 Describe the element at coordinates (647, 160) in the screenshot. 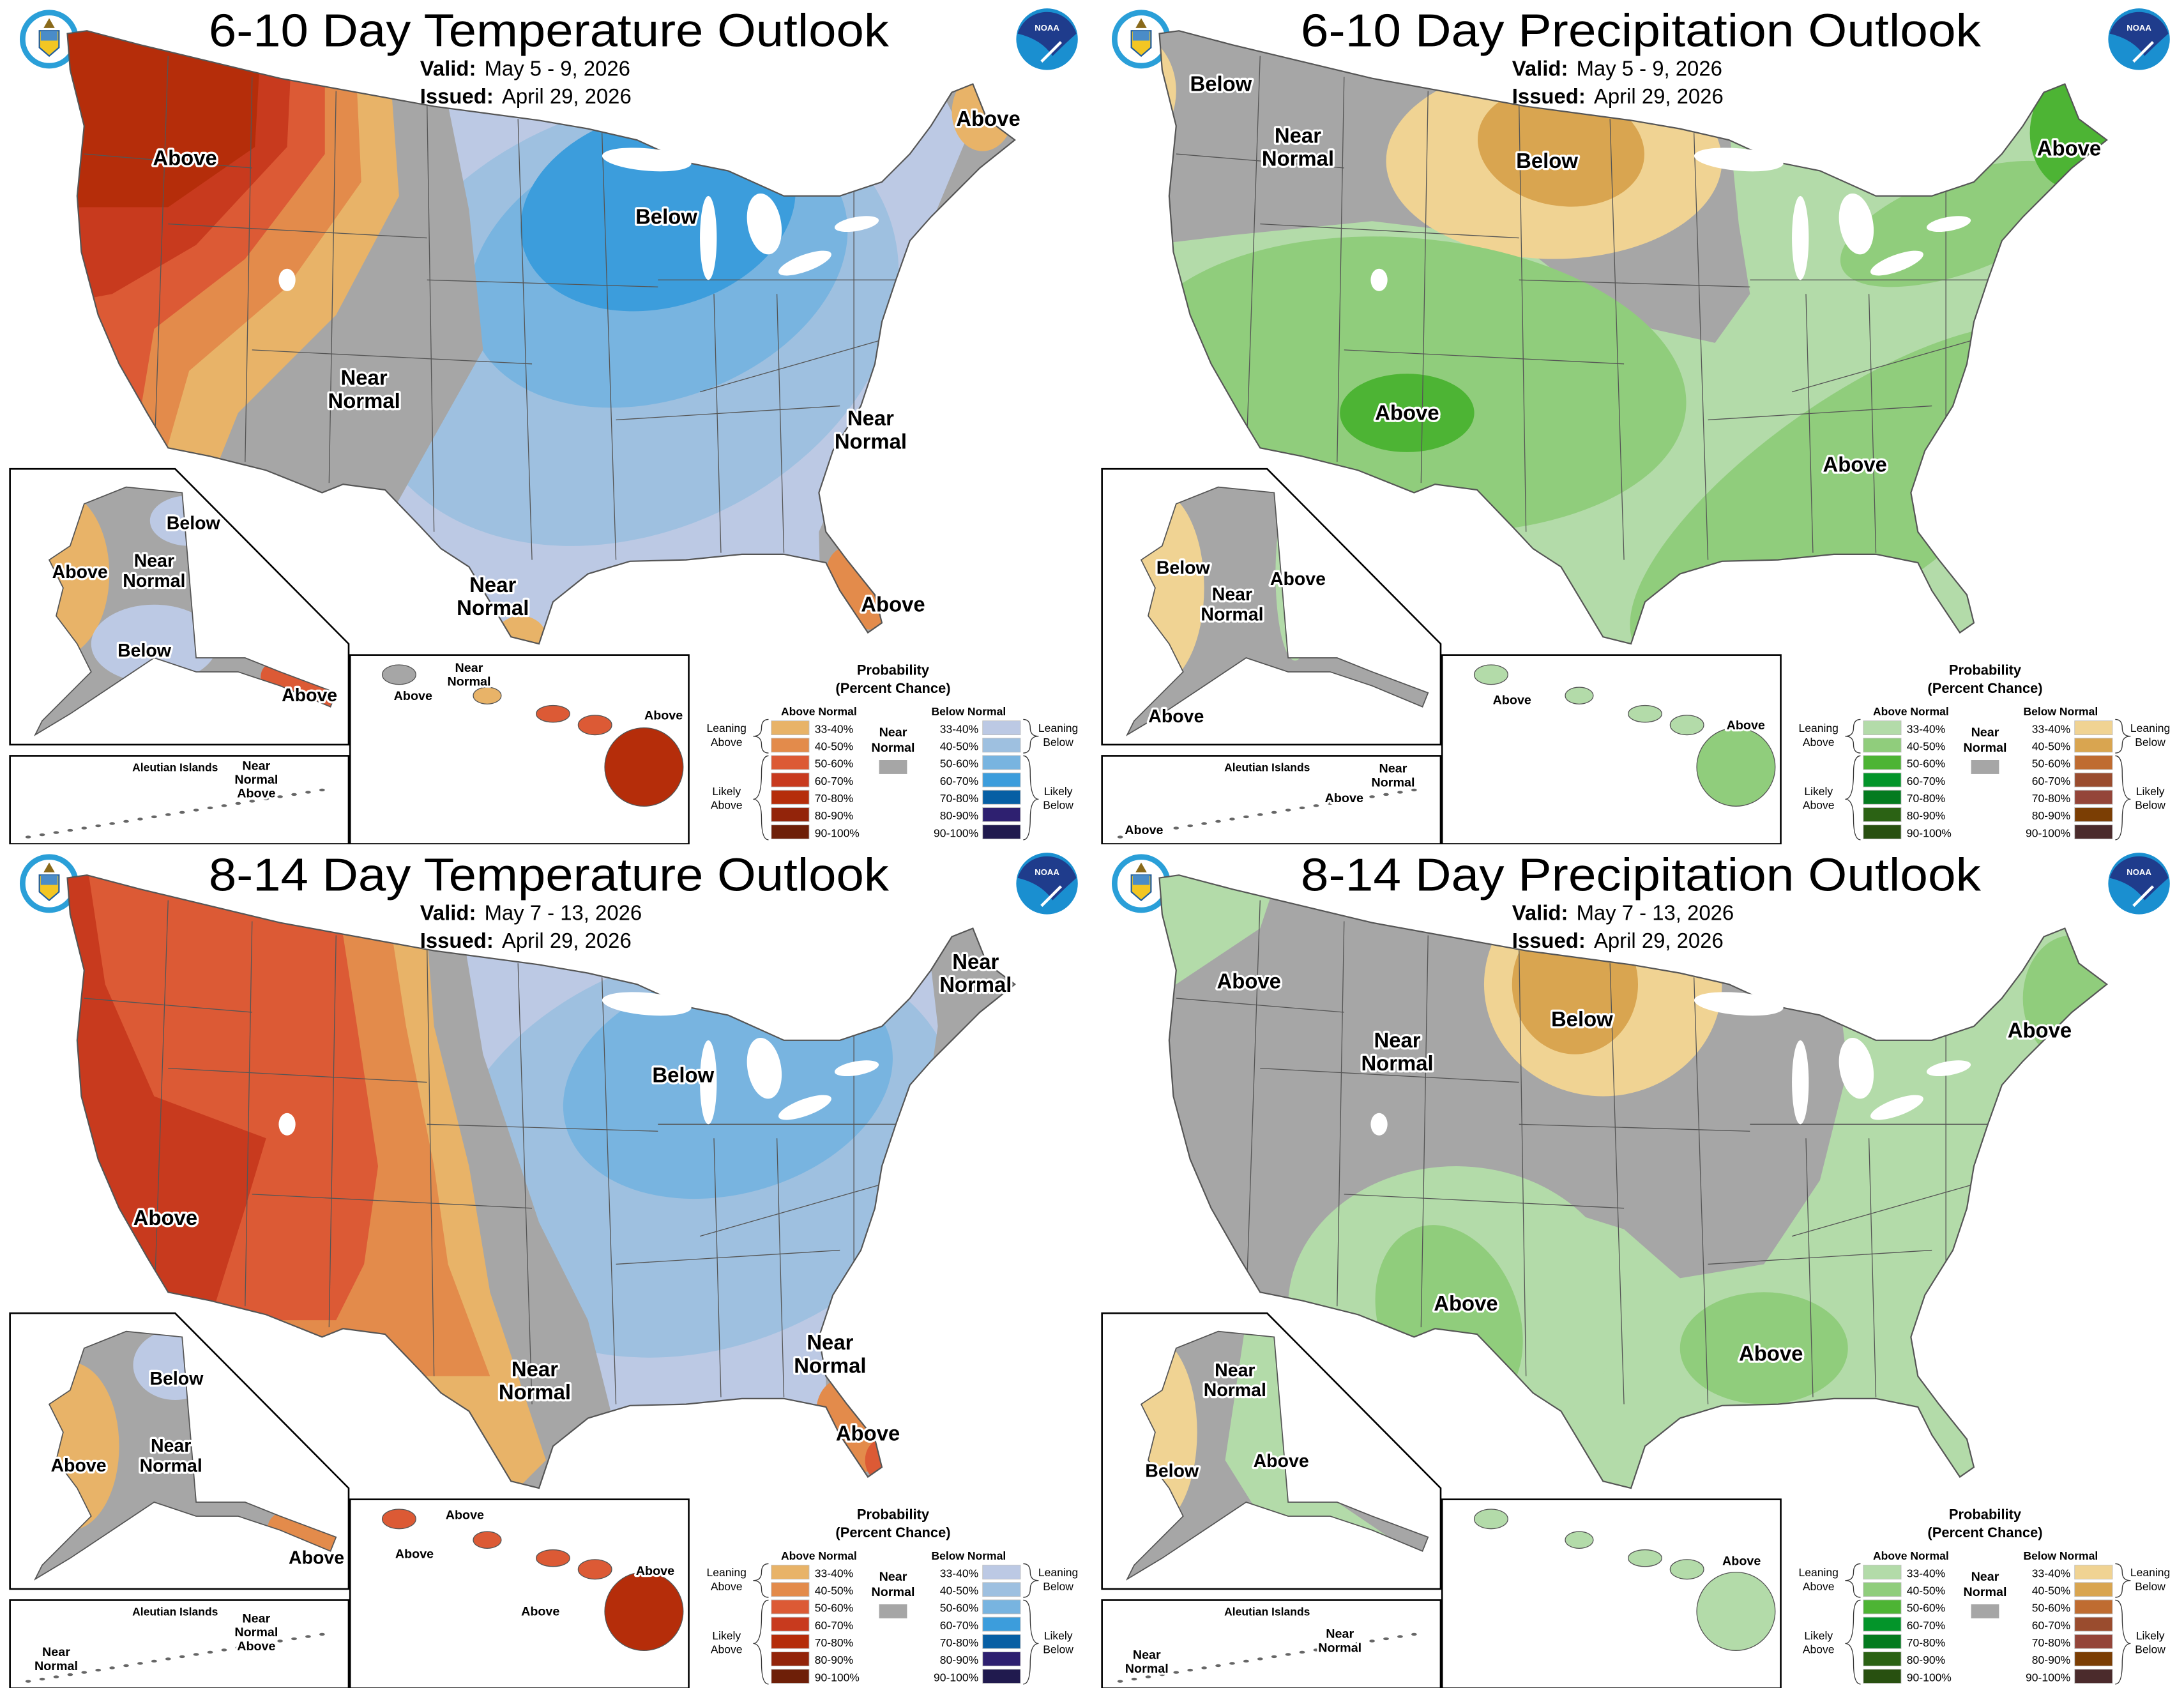

I see `lake` at that location.